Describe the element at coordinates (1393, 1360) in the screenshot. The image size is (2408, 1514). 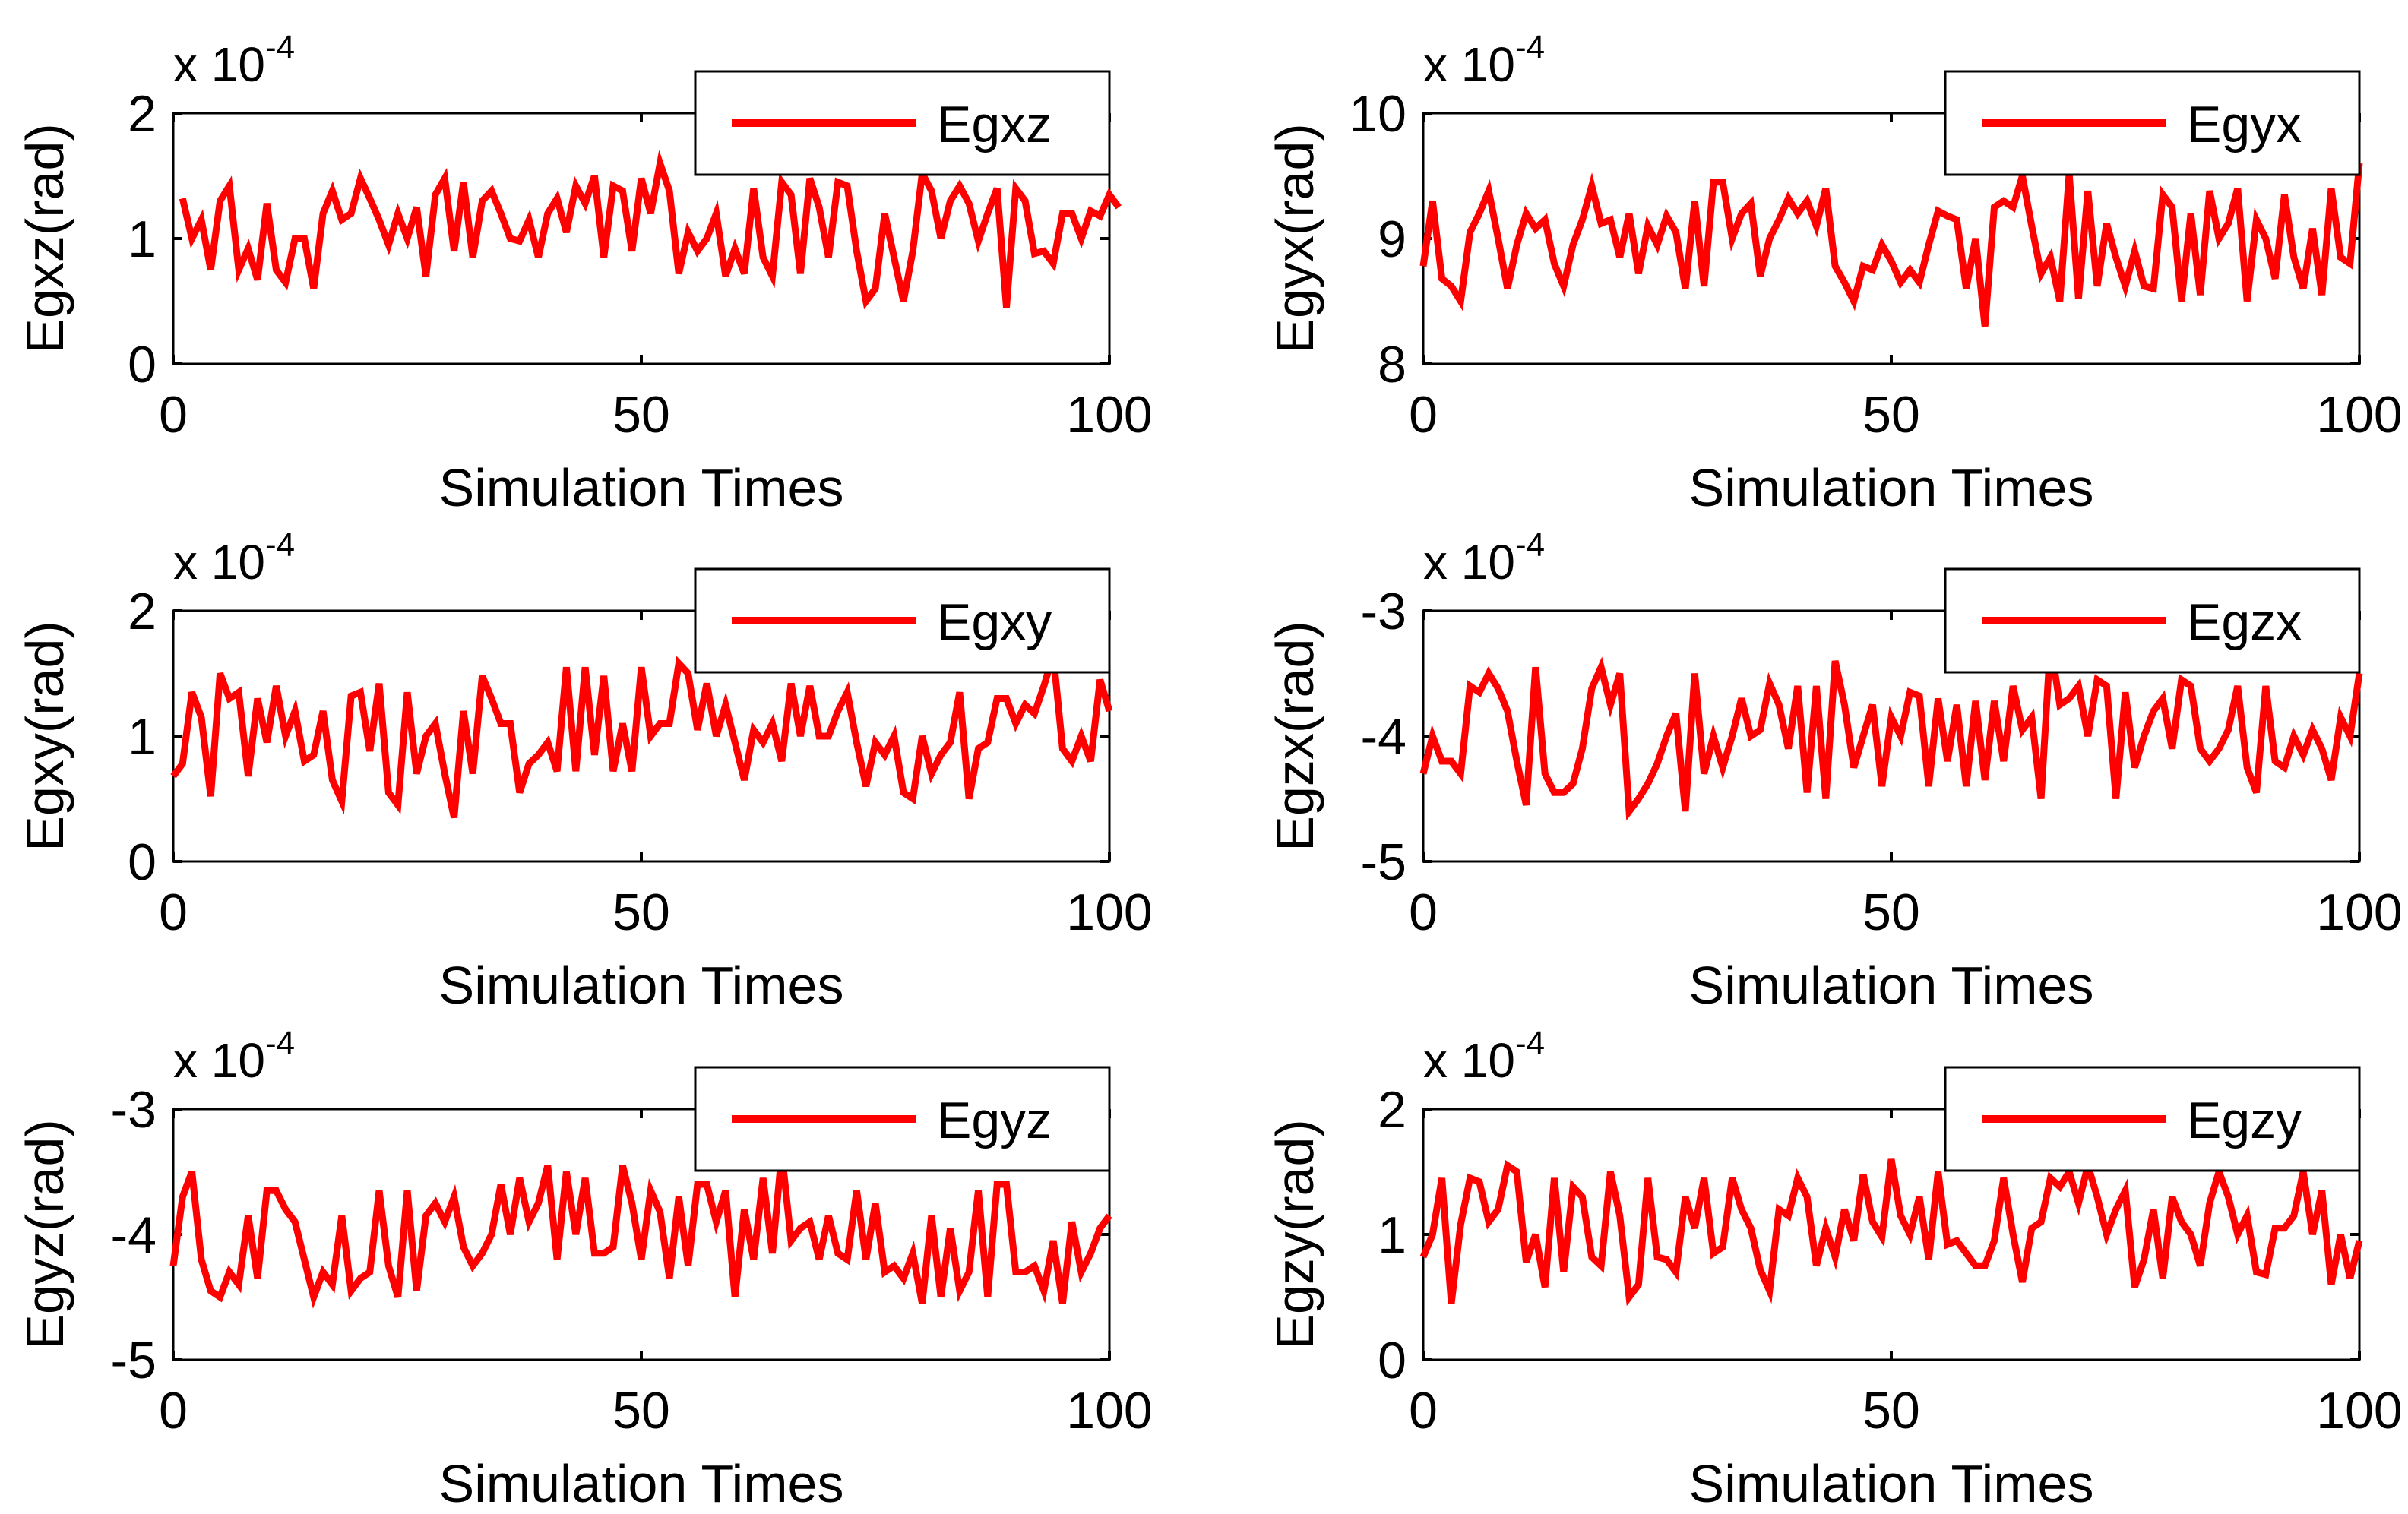
I see `chart-egzy-ytick-label: 0` at that location.